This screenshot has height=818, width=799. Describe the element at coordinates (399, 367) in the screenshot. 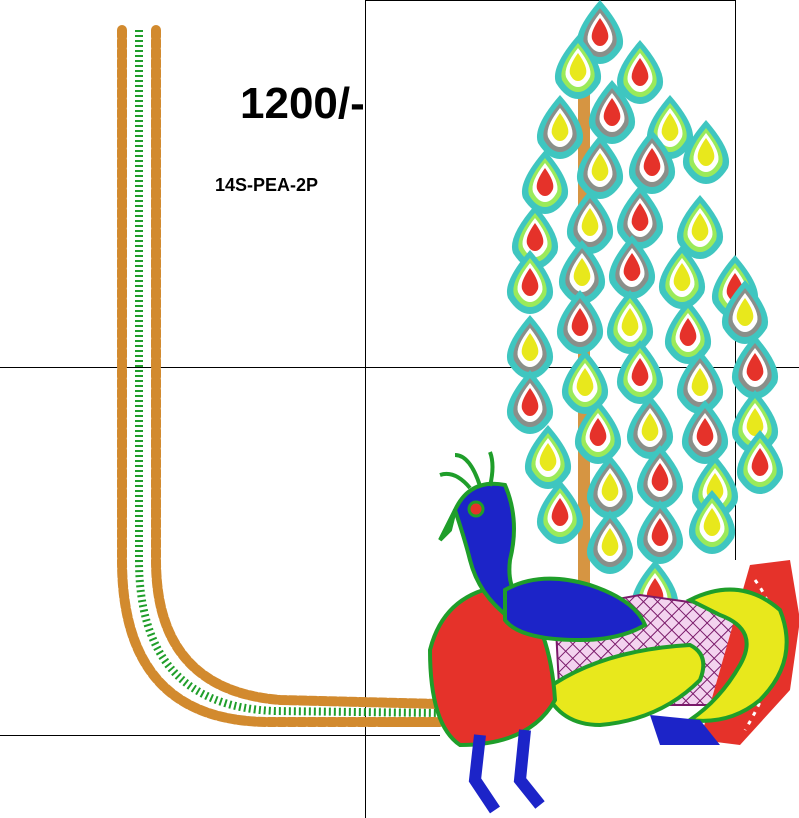

I see `grid-line-horizontal` at that location.